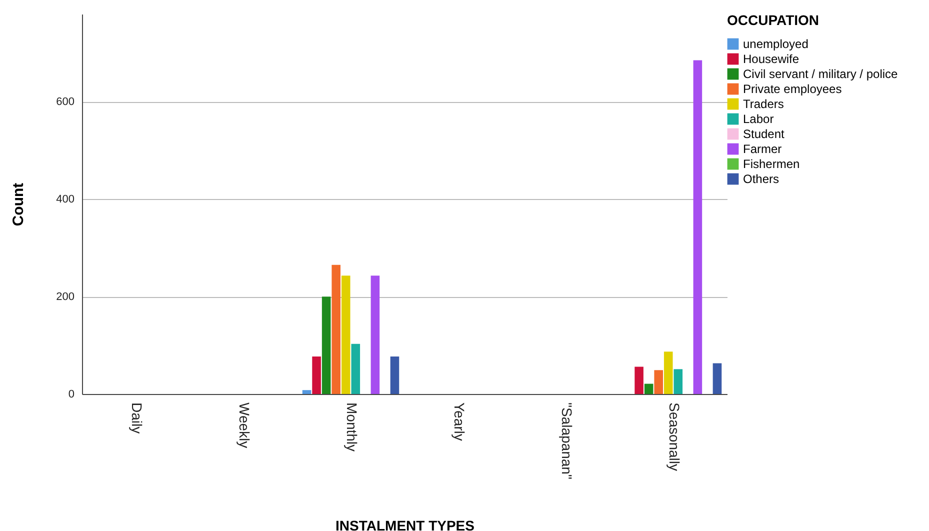 The height and width of the screenshot is (531, 929). What do you see at coordinates (566, 441) in the screenshot?
I see `x-tick-label: "Salapanan"` at bounding box center [566, 441].